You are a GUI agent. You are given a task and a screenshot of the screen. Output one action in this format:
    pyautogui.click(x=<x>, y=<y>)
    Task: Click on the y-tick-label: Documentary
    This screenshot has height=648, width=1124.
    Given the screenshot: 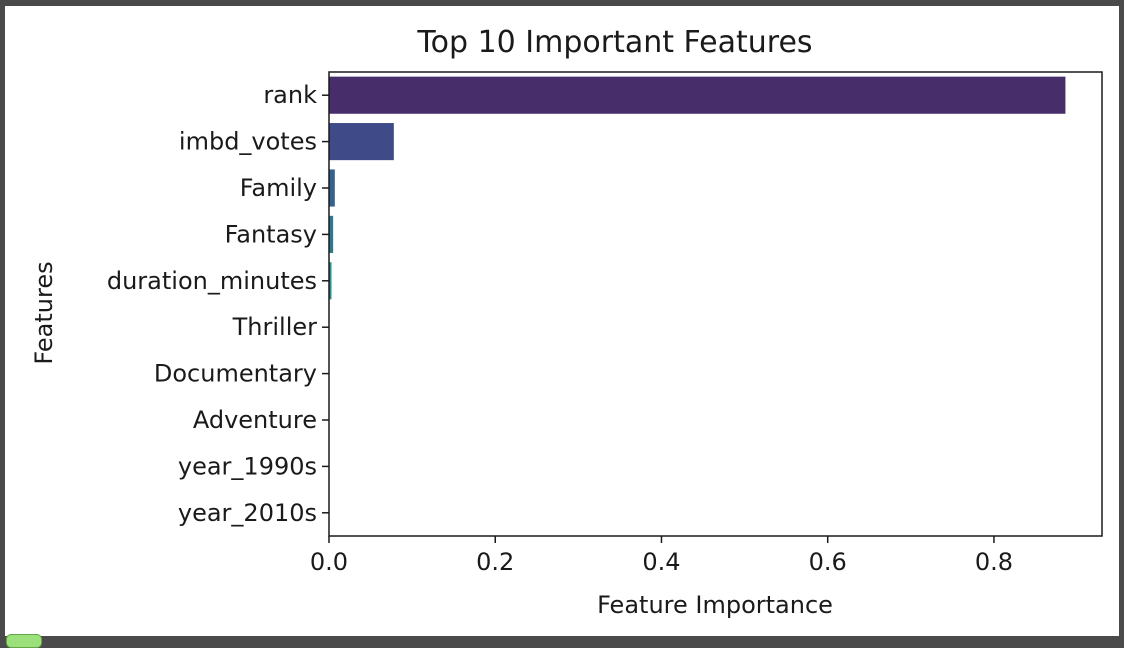 What is the action you would take?
    pyautogui.click(x=235, y=374)
    